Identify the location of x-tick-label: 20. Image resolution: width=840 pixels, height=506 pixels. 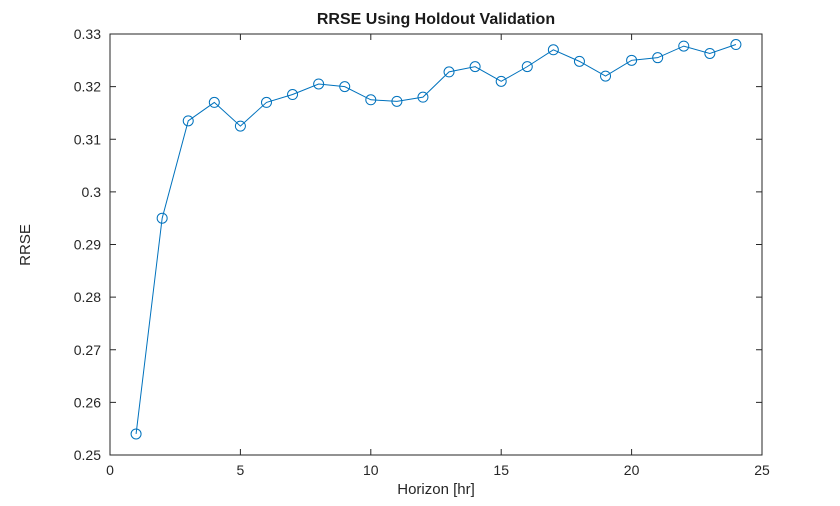
(632, 470).